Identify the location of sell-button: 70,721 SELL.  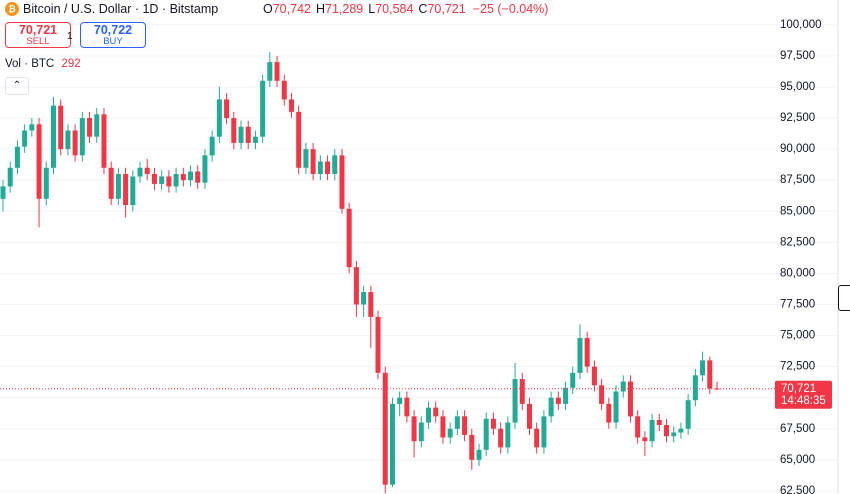
(38, 35).